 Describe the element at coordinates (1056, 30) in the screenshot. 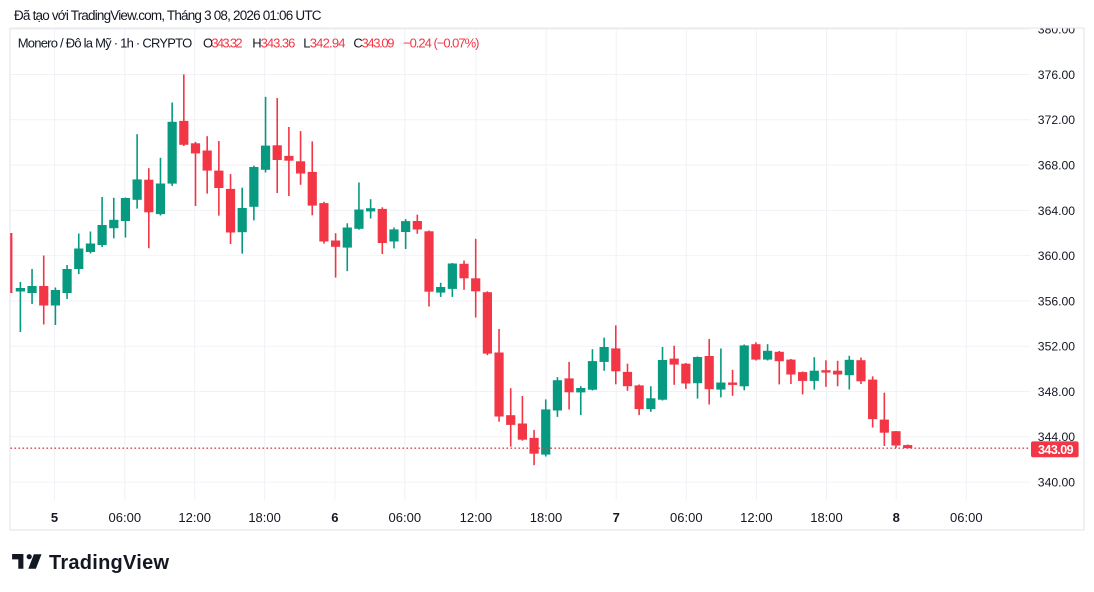

I see `svg-text: 380.00` at that location.